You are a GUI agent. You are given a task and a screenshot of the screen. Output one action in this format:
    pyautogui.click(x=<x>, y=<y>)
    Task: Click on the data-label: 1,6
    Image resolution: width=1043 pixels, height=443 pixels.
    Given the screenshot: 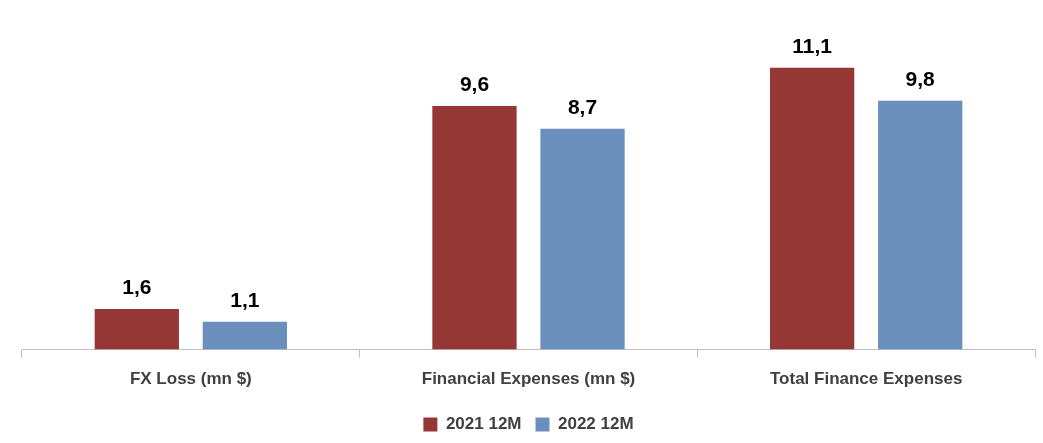 What is the action you would take?
    pyautogui.click(x=137, y=287)
    